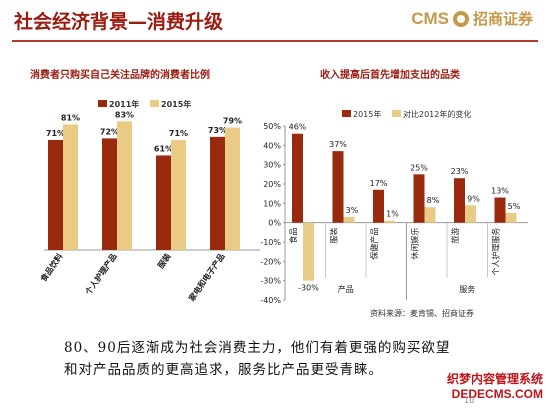  Describe the element at coordinates (293, 236) in the screenshot. I see `chart2-category-label-0: 食品` at that location.